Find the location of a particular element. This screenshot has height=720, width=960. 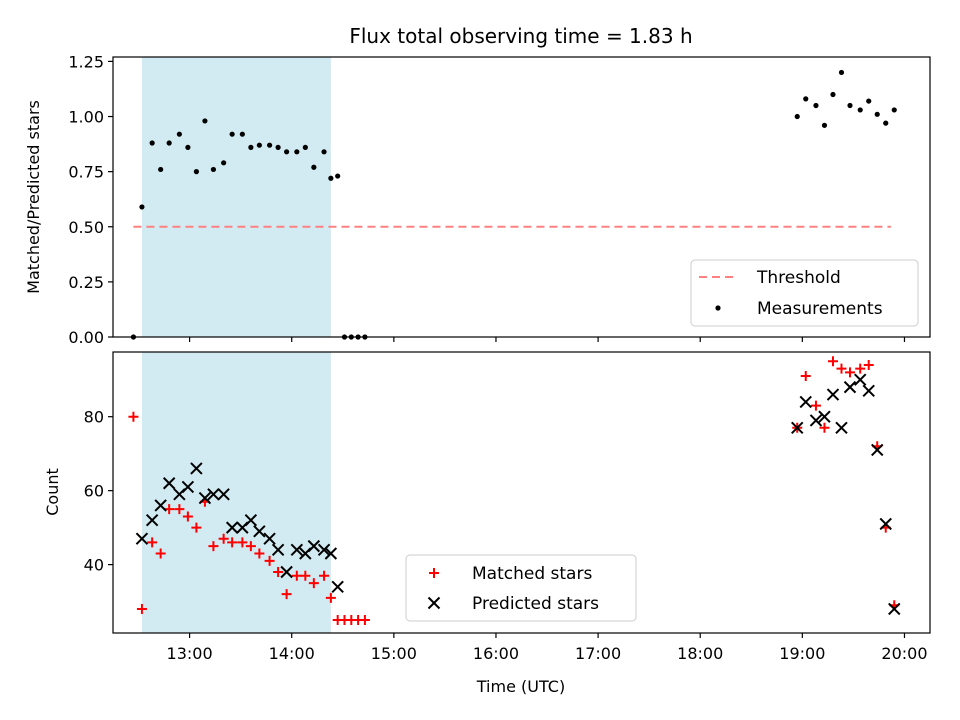

bottom-y-tick-label: 40 is located at coordinates (94, 565).